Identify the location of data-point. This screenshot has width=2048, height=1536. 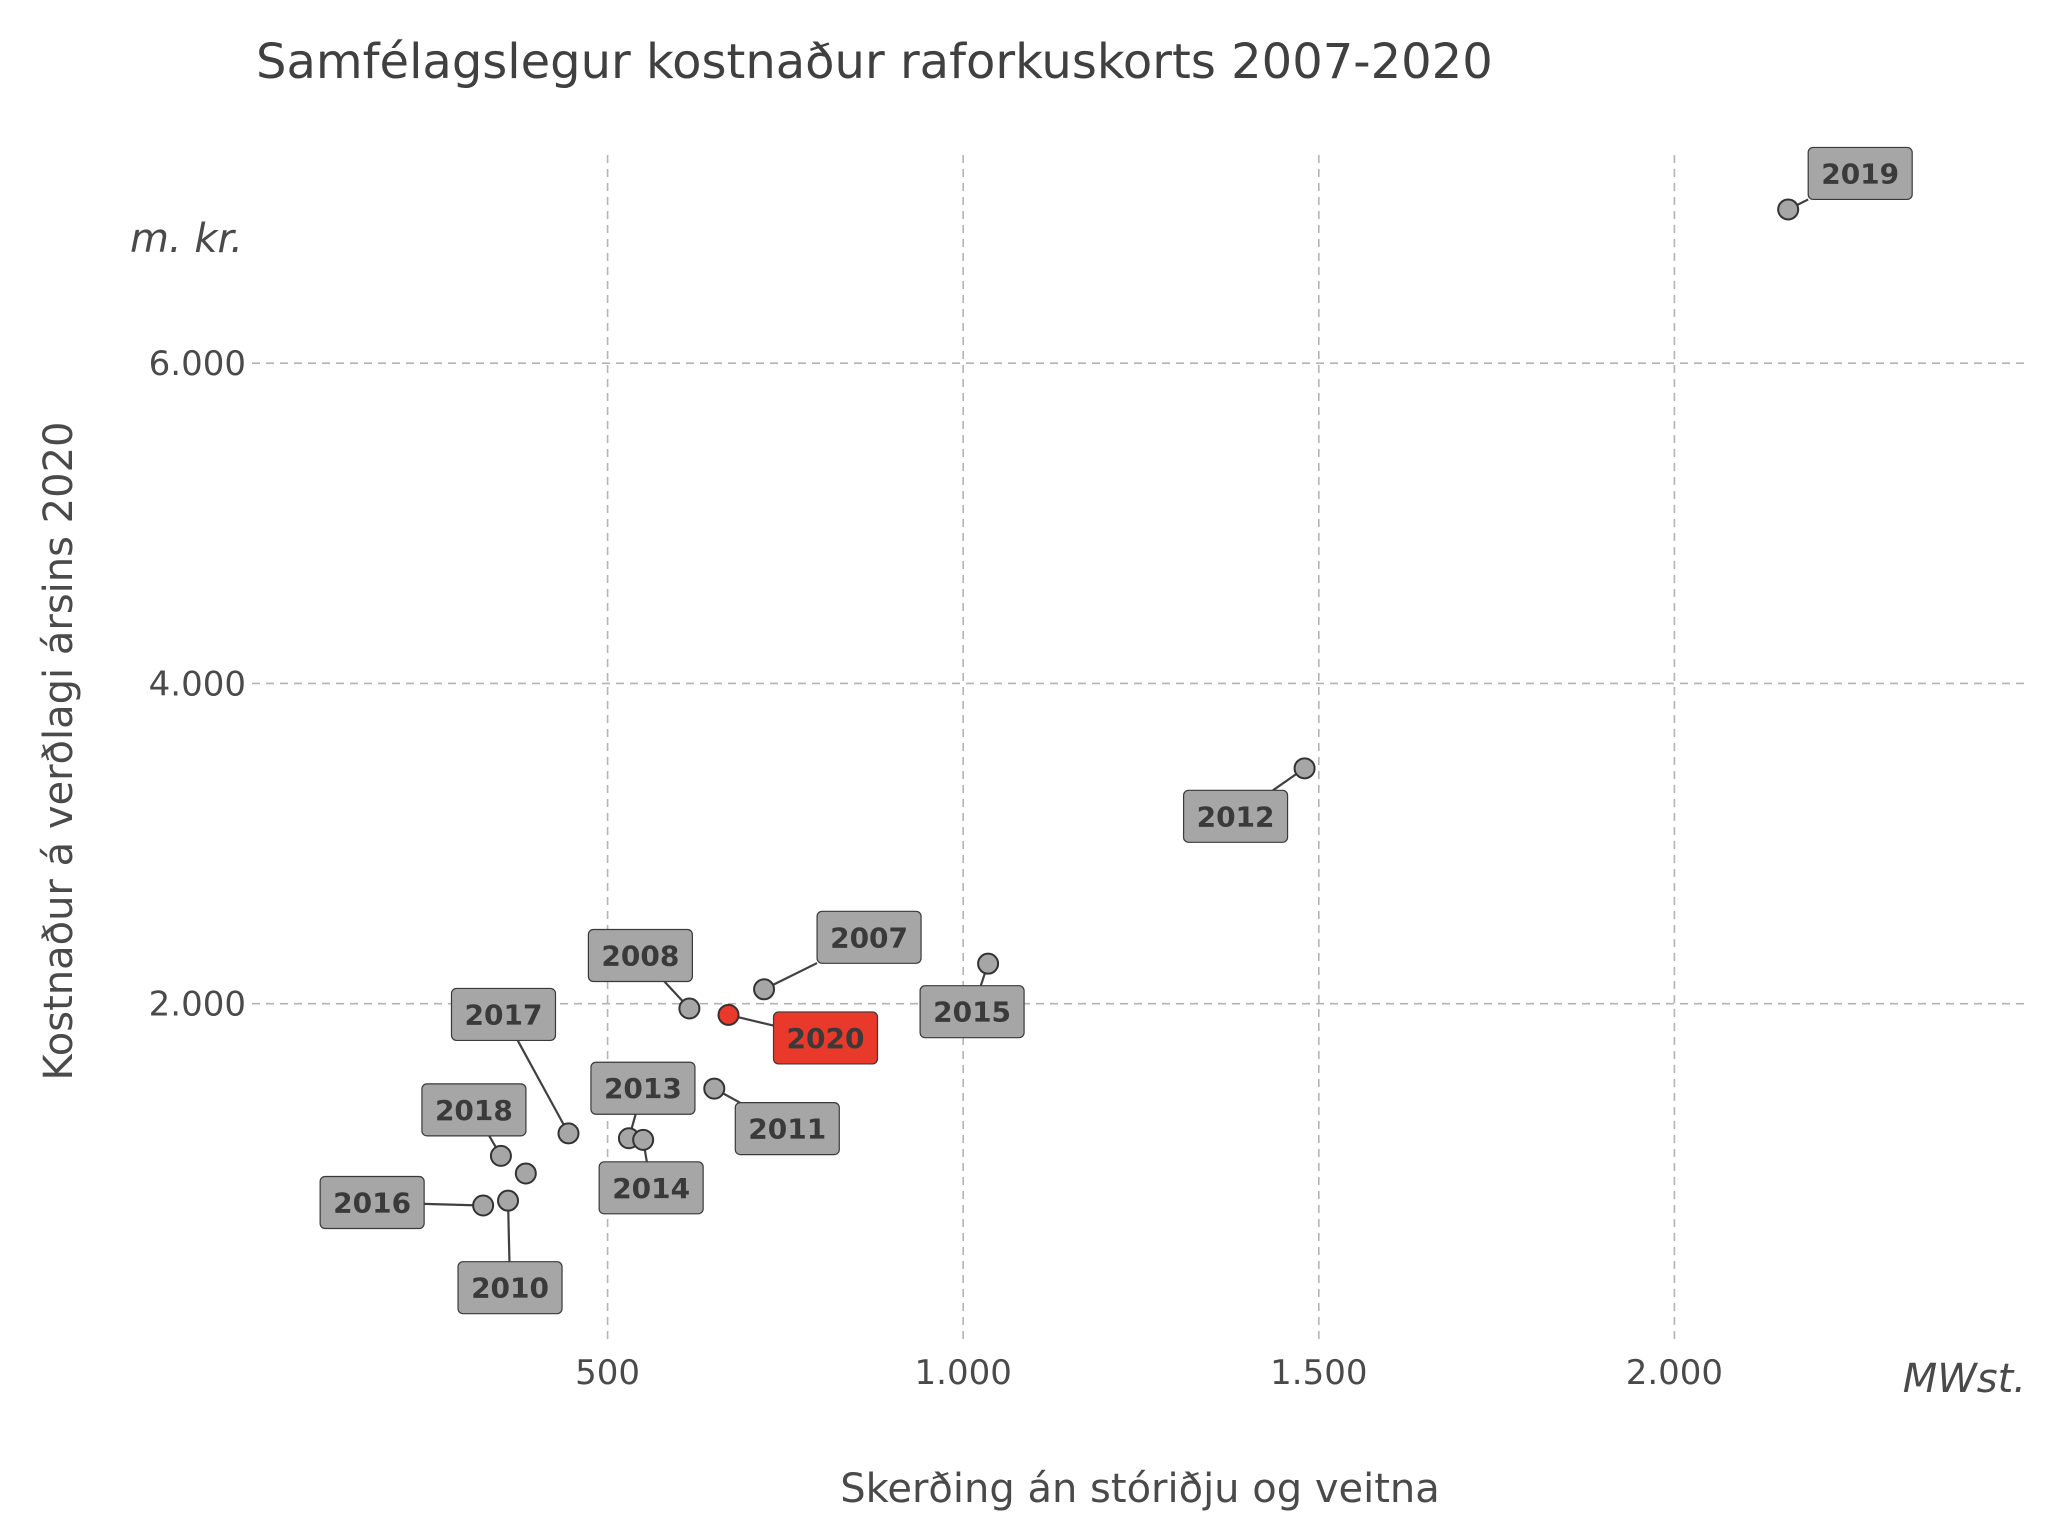
(525, 1173).